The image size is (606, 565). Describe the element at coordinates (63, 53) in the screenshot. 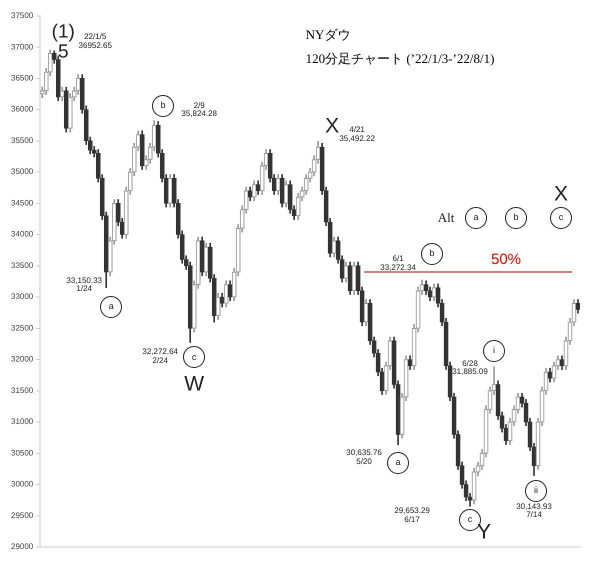

I see `annotation: 5` at that location.